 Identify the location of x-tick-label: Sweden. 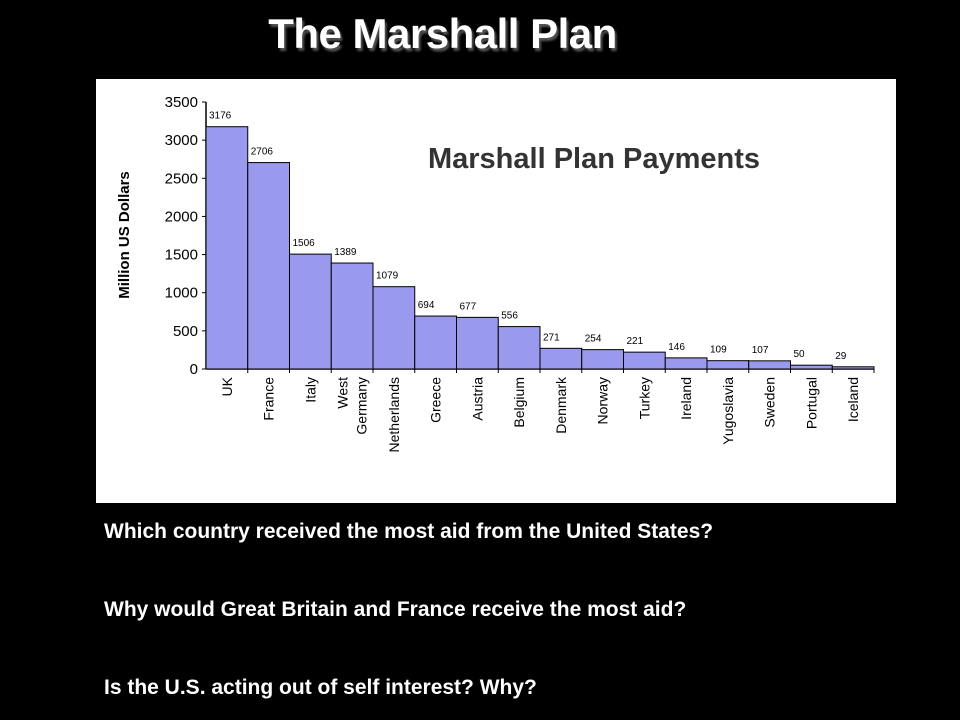
(770, 402).